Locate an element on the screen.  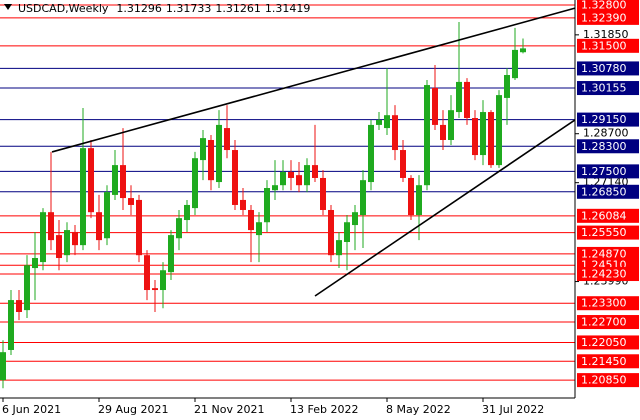
x-tick-label: 13 Feb 2022 is located at coordinates (324, 409).